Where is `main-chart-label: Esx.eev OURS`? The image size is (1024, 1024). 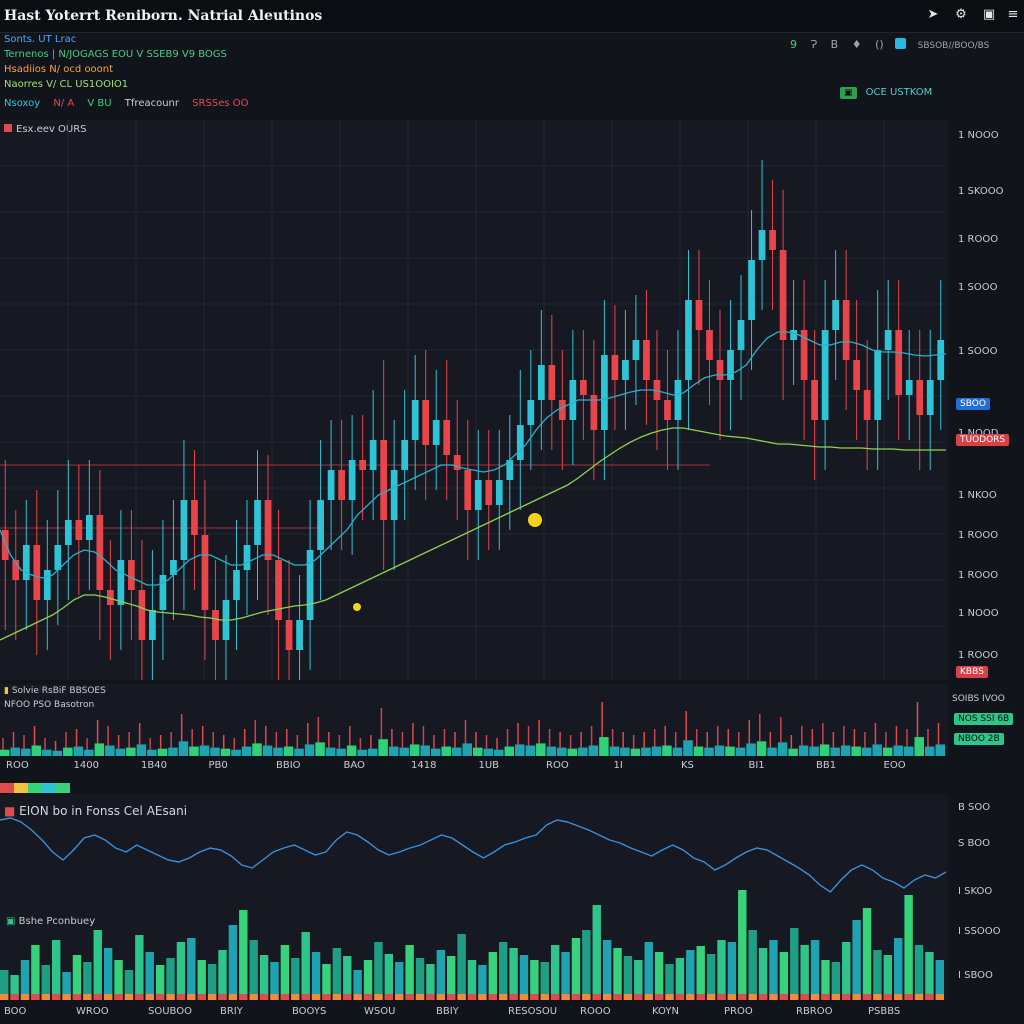
main-chart-label: Esx.eev OURS is located at coordinates (45, 129).